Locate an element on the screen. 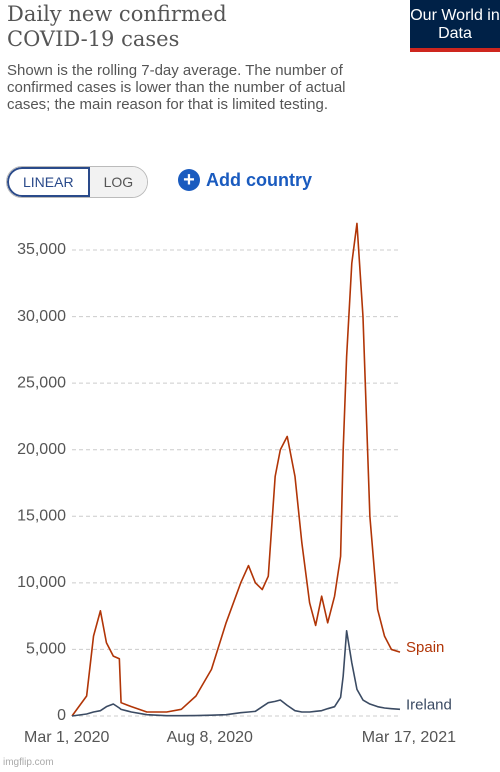 The image size is (500, 772). x-tick-label: Mar 1, 2020 is located at coordinates (66, 737).